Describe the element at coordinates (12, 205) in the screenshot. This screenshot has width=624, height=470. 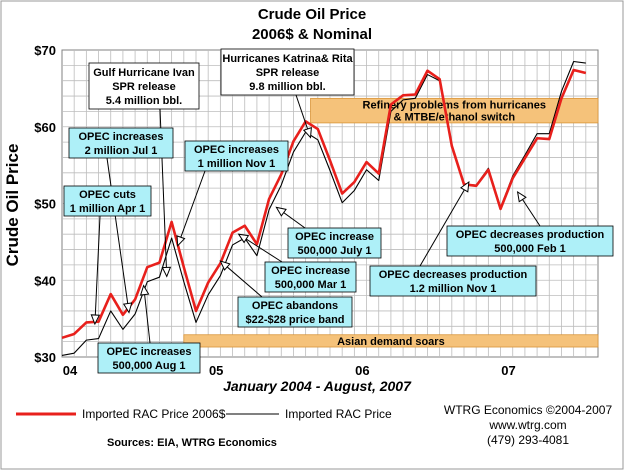
I see `y-axis-label: Crude Oil Price` at that location.